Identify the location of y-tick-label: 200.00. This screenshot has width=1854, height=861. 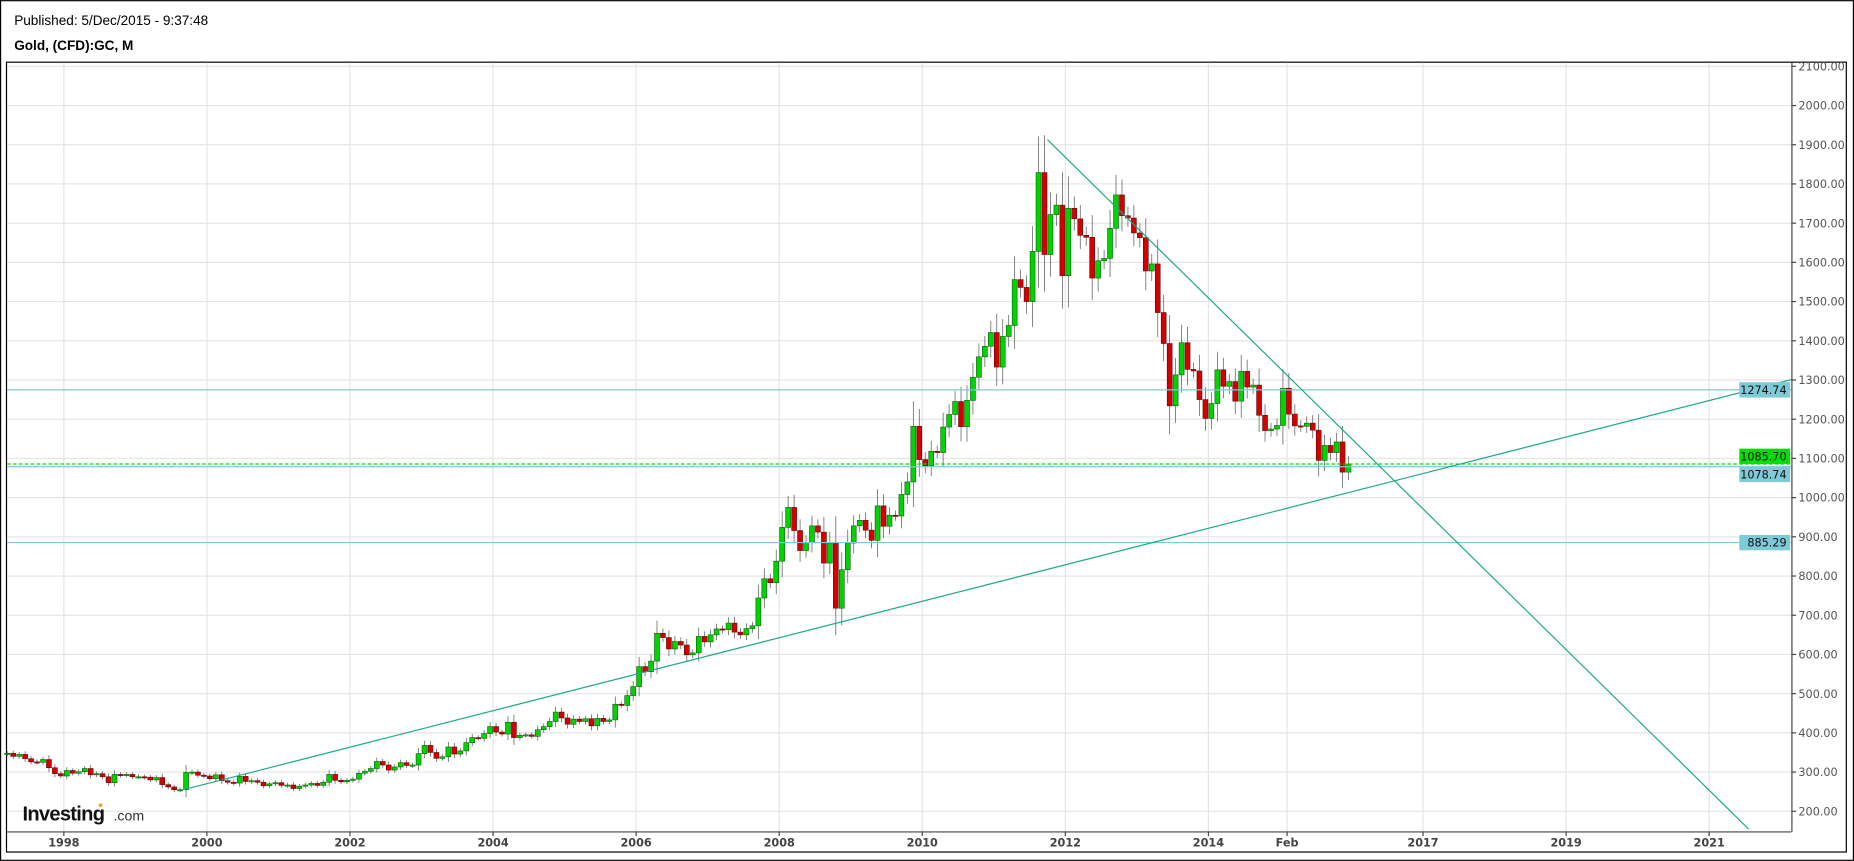
(1817, 811).